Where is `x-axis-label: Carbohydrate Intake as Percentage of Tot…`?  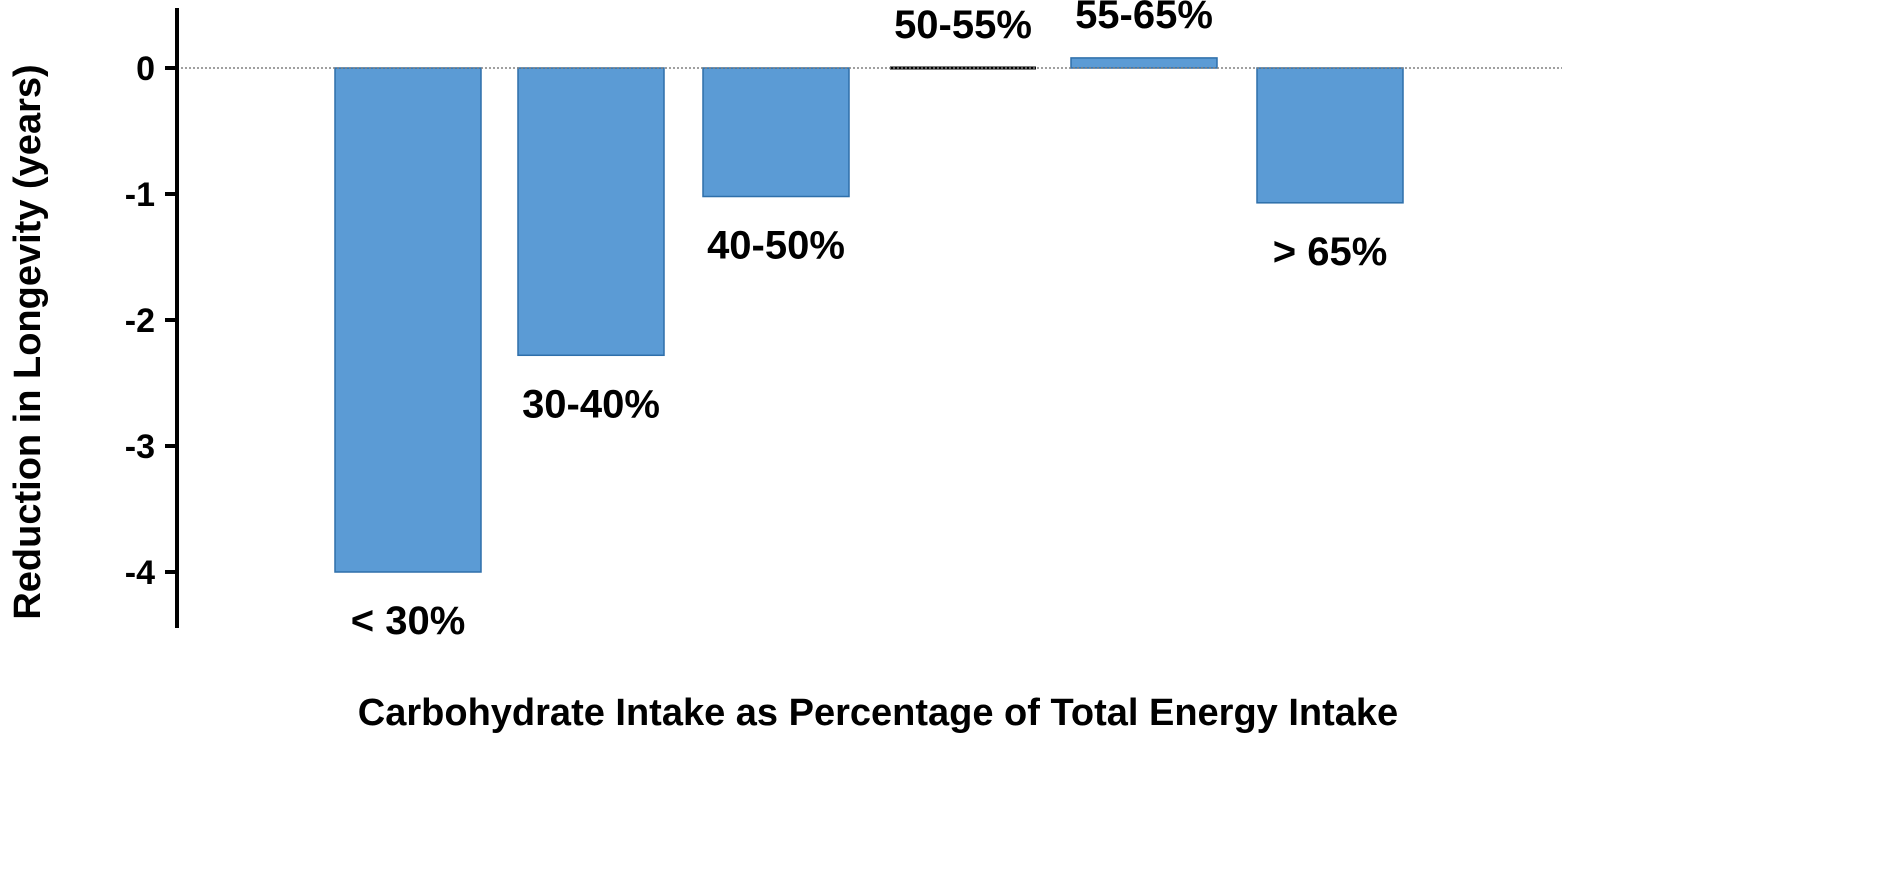 x-axis-label: Carbohydrate Intake as Percentage of Tot… is located at coordinates (878, 713).